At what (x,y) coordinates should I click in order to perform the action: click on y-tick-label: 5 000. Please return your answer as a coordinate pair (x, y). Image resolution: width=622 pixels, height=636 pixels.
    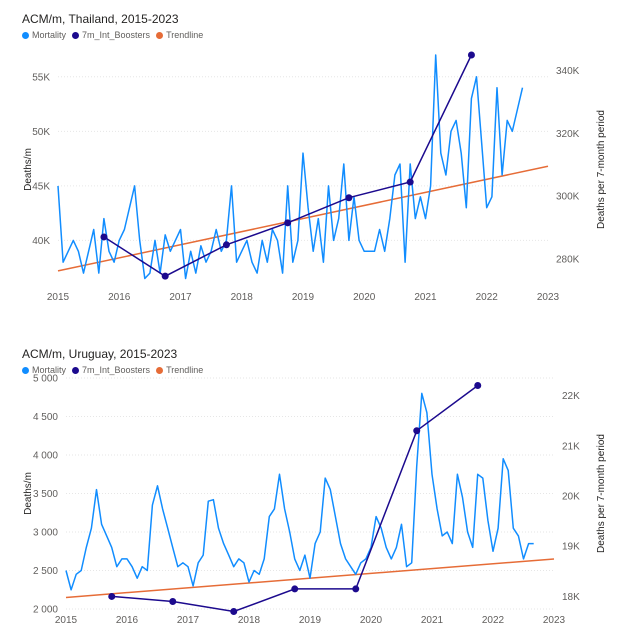
    Looking at the image, I should click on (45, 379).